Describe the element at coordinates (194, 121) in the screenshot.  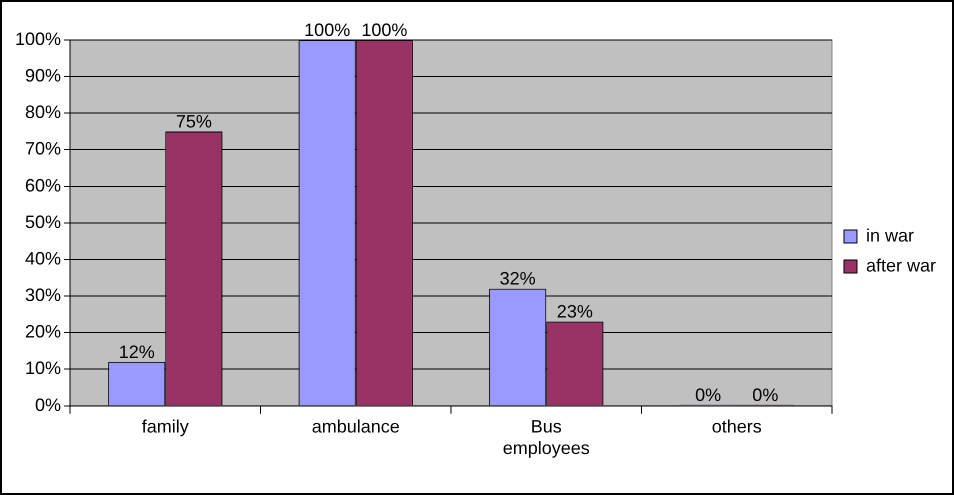
I see `data-label: 75%` at that location.